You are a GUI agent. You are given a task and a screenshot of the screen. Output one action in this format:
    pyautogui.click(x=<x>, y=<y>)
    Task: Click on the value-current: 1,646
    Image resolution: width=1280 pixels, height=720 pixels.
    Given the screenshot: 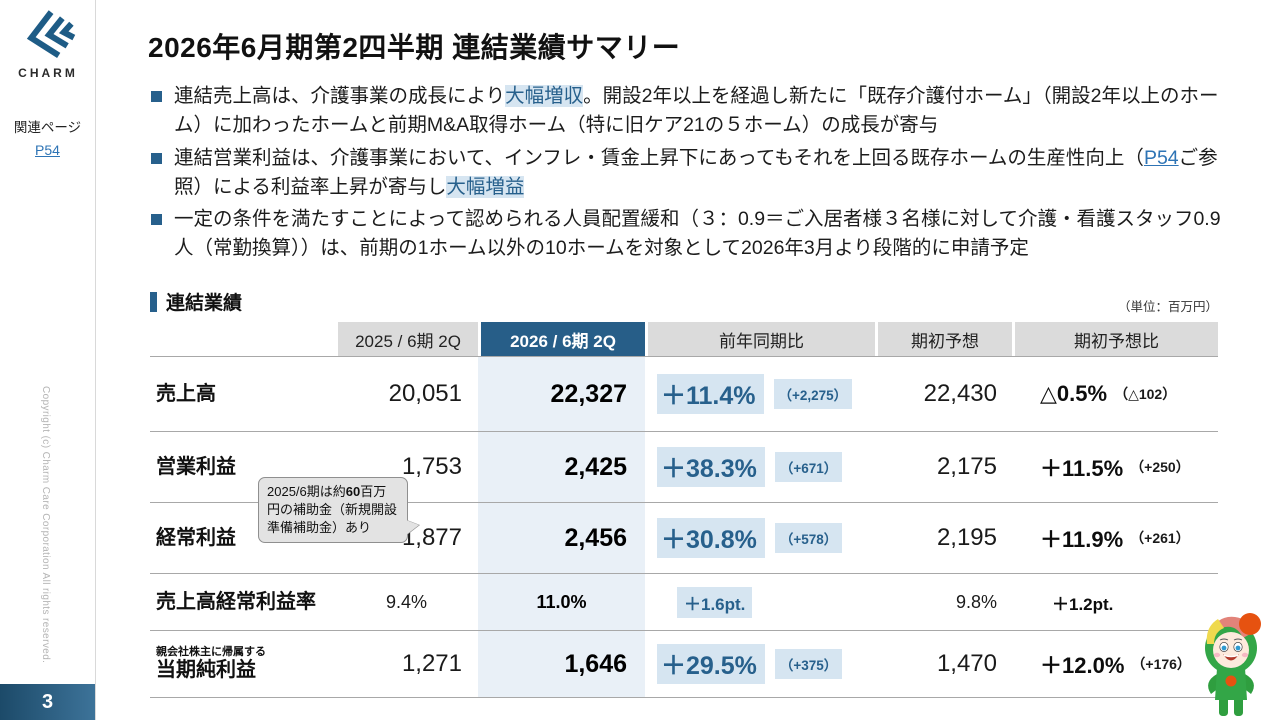 What is the action you would take?
    pyautogui.click(x=595, y=663)
    